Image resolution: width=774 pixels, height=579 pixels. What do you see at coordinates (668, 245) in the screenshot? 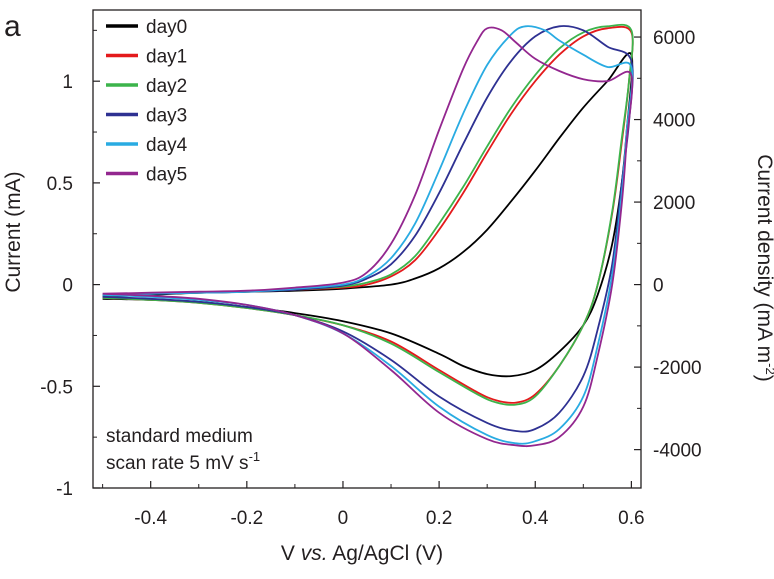
I see `y-axis-right: -4000 -2000 0 2000 4000 6000` at bounding box center [668, 245].